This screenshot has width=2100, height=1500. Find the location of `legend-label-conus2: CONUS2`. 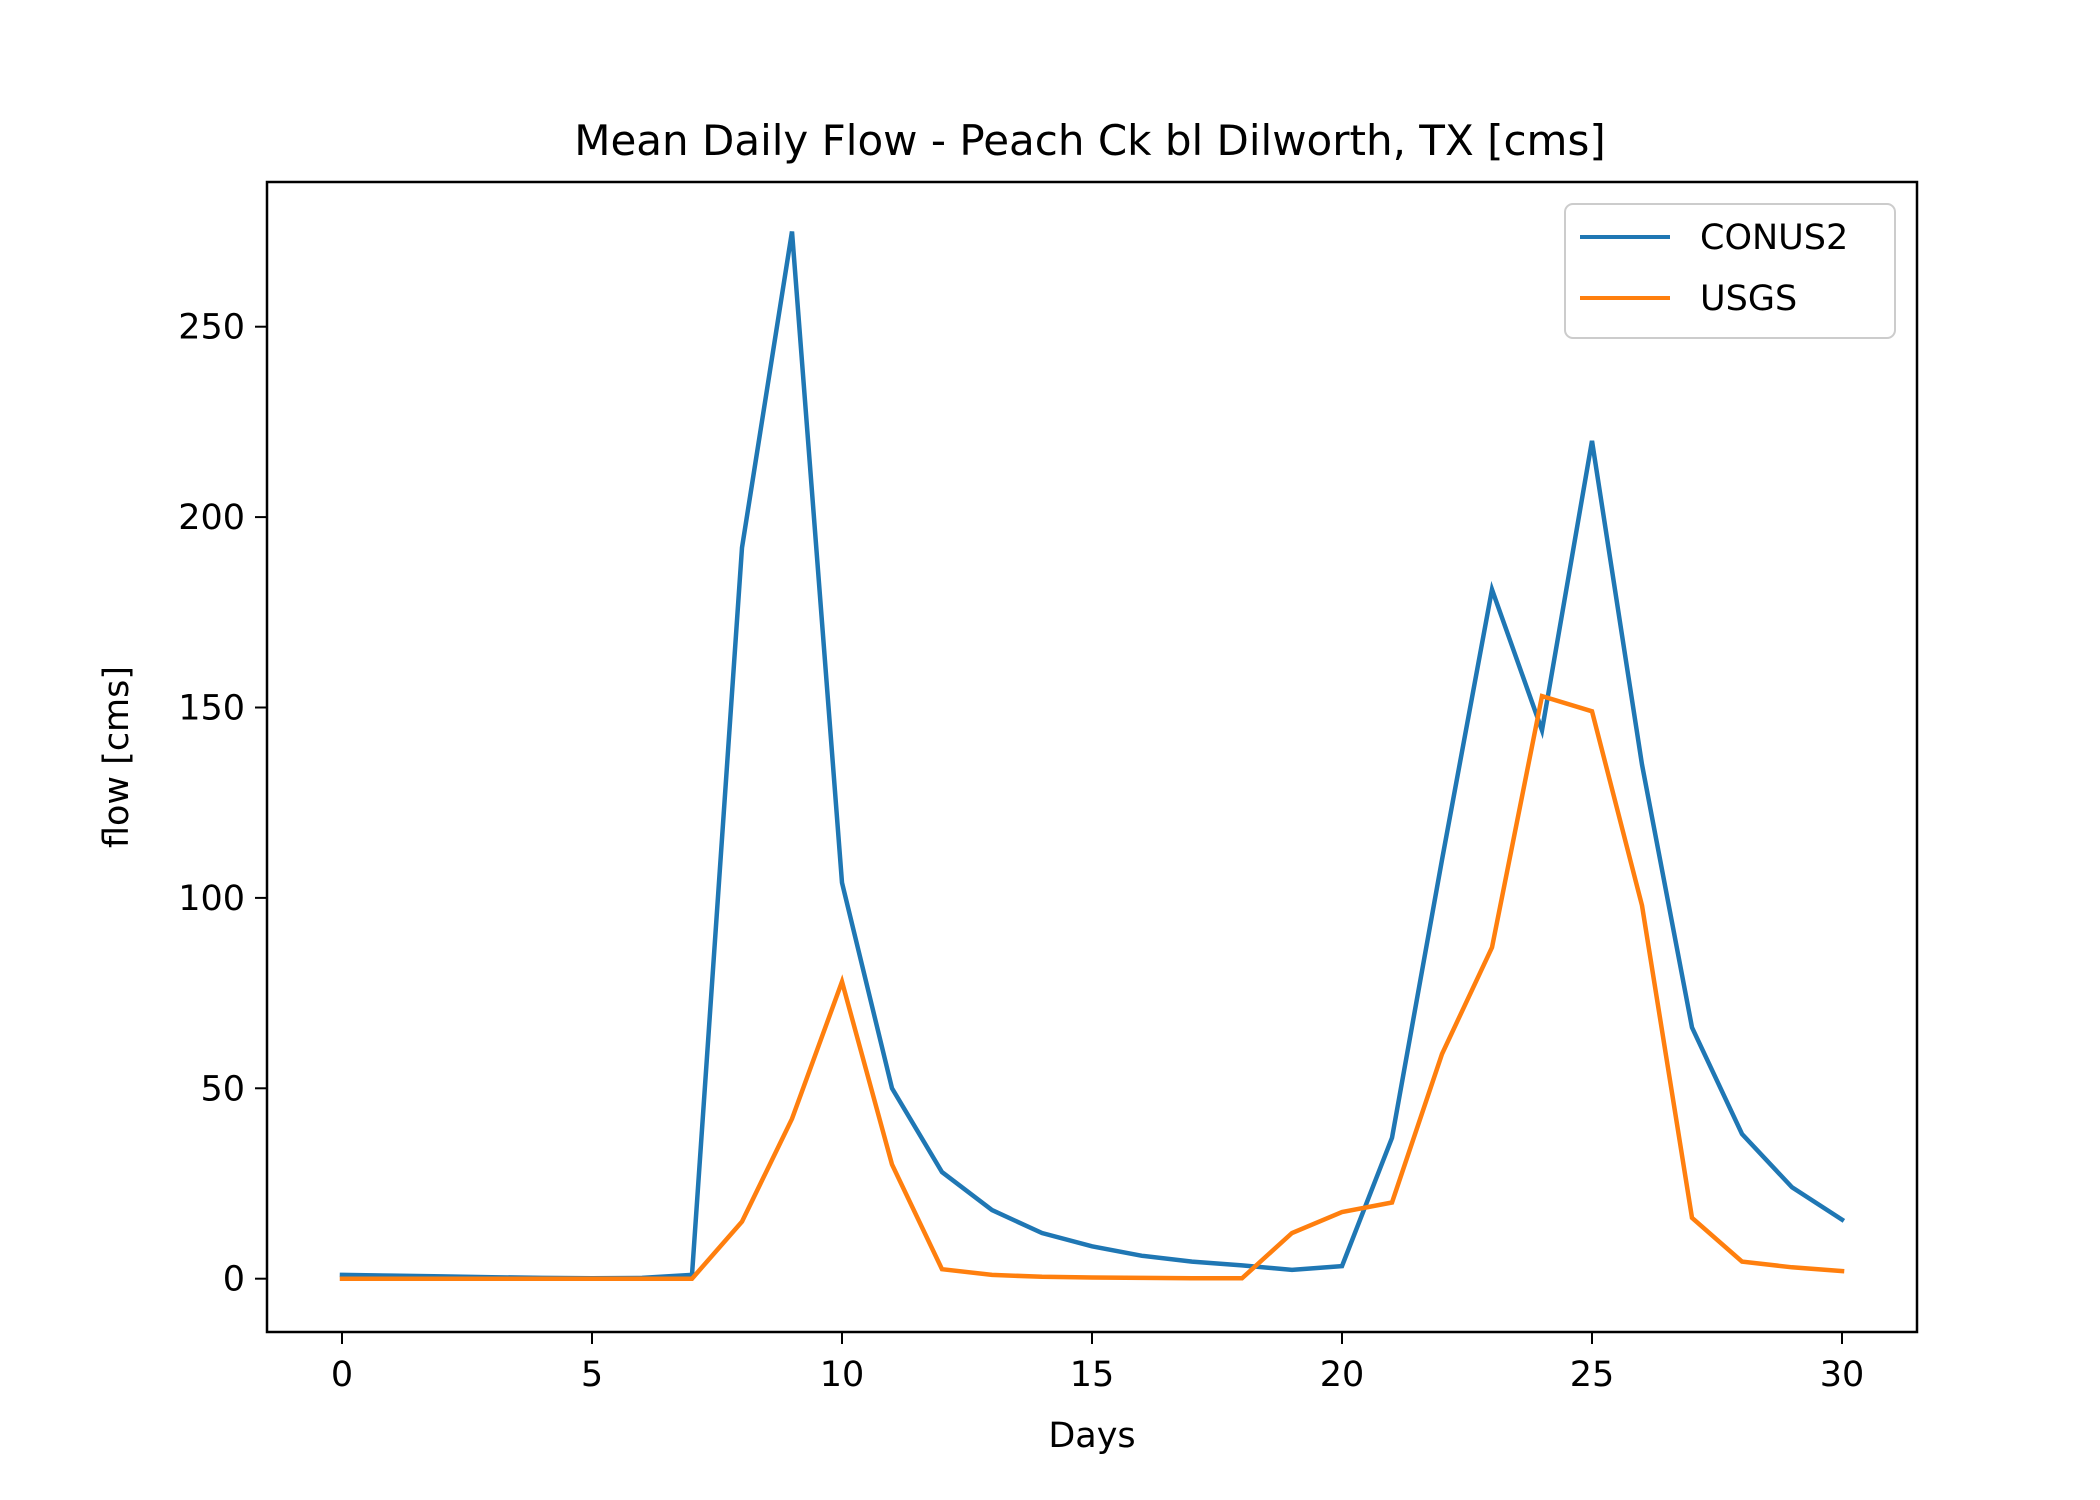

legend-label-conus2: CONUS2 is located at coordinates (1774, 238).